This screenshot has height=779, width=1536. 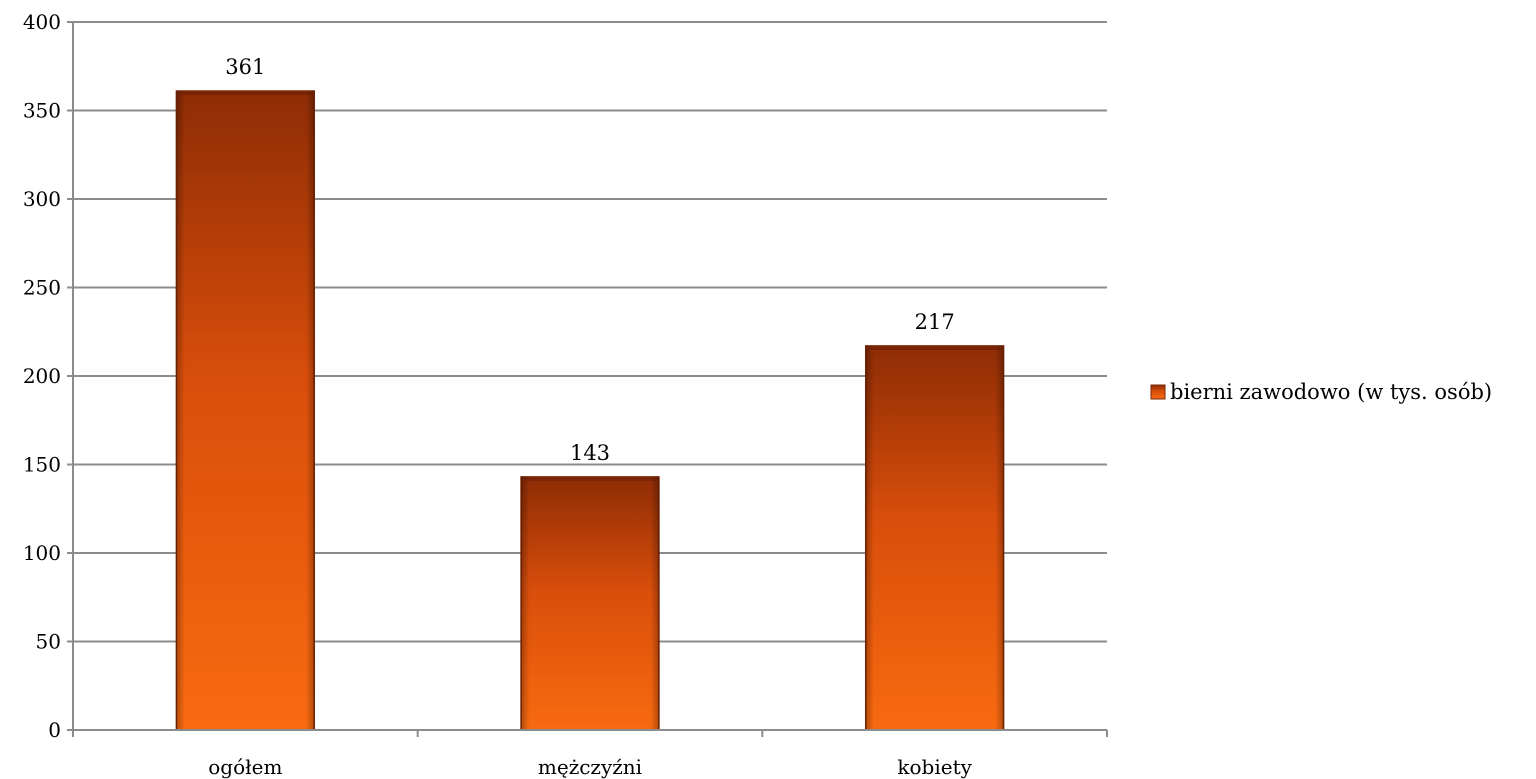 I want to click on y-tick-label: 300, so click(x=42, y=199).